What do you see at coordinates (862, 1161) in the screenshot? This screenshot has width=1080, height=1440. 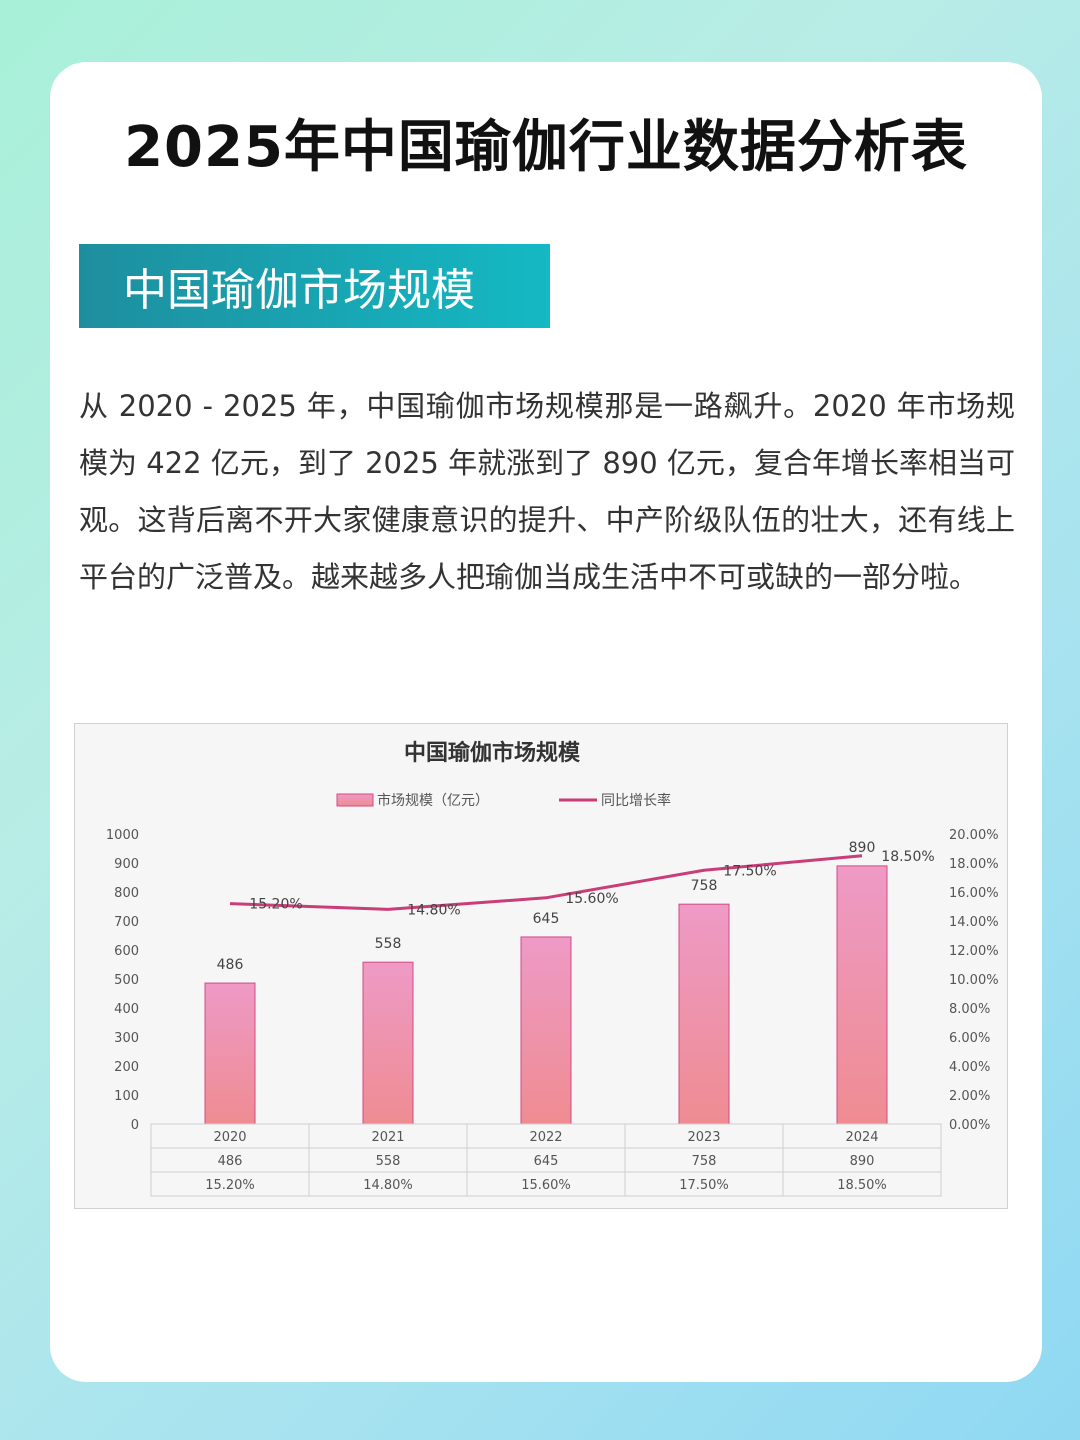 I see `data-table-cell: 890` at bounding box center [862, 1161].